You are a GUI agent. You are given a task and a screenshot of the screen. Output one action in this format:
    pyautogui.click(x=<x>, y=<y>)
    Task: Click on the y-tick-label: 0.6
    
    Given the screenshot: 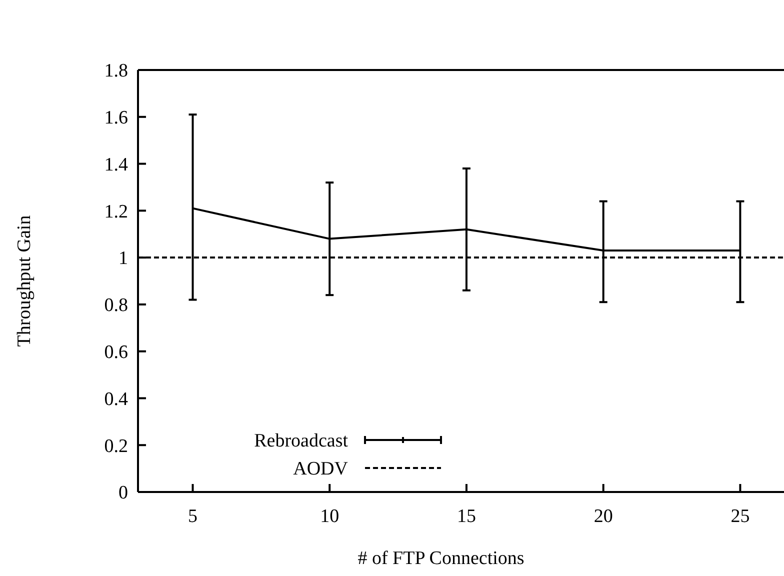 What is the action you would take?
    pyautogui.click(x=116, y=352)
    